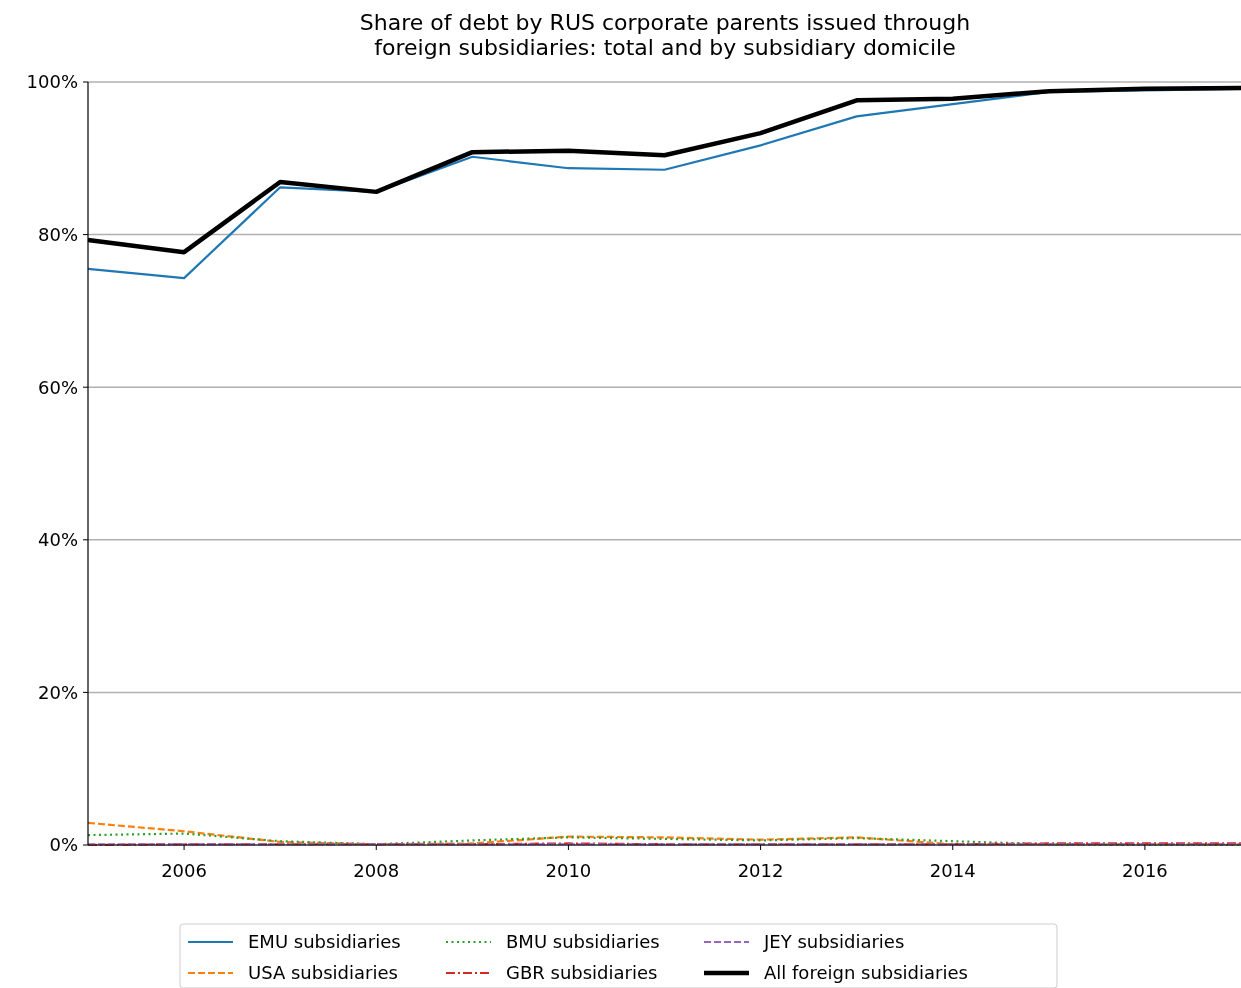 The height and width of the screenshot is (988, 1241). Describe the element at coordinates (57, 692) in the screenshot. I see `y-tick-label: 20%` at that location.